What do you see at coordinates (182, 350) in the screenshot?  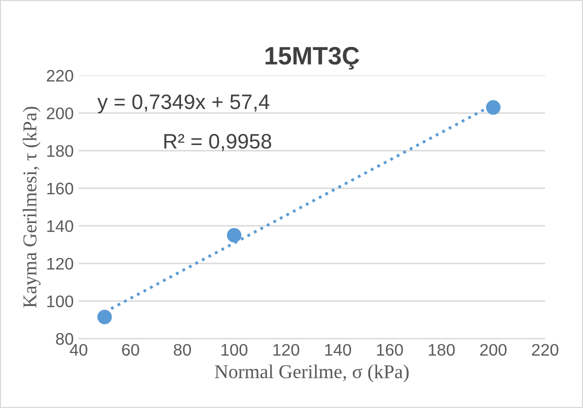 I see `x-tick-label: 80` at bounding box center [182, 350].